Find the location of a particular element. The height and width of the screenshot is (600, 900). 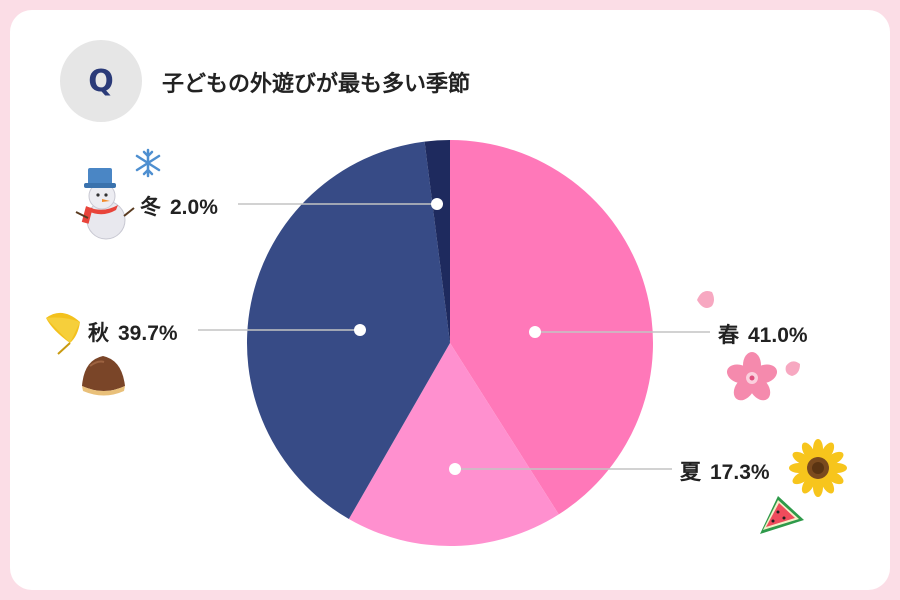

snowflake-icon is located at coordinates (148, 163).